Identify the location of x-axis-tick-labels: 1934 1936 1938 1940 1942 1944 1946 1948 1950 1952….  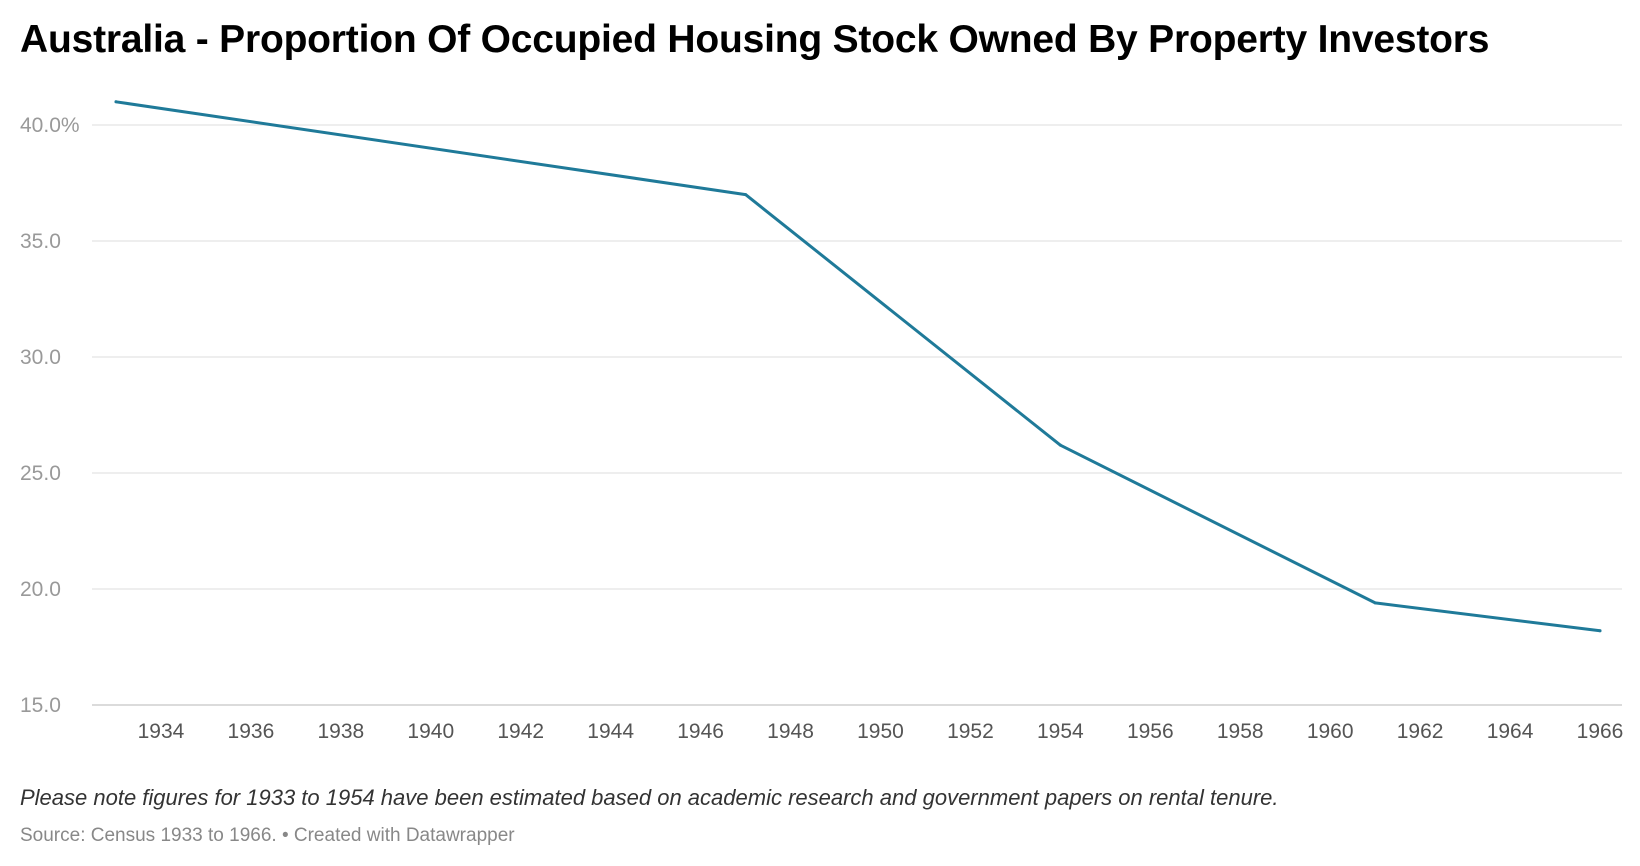
(881, 731).